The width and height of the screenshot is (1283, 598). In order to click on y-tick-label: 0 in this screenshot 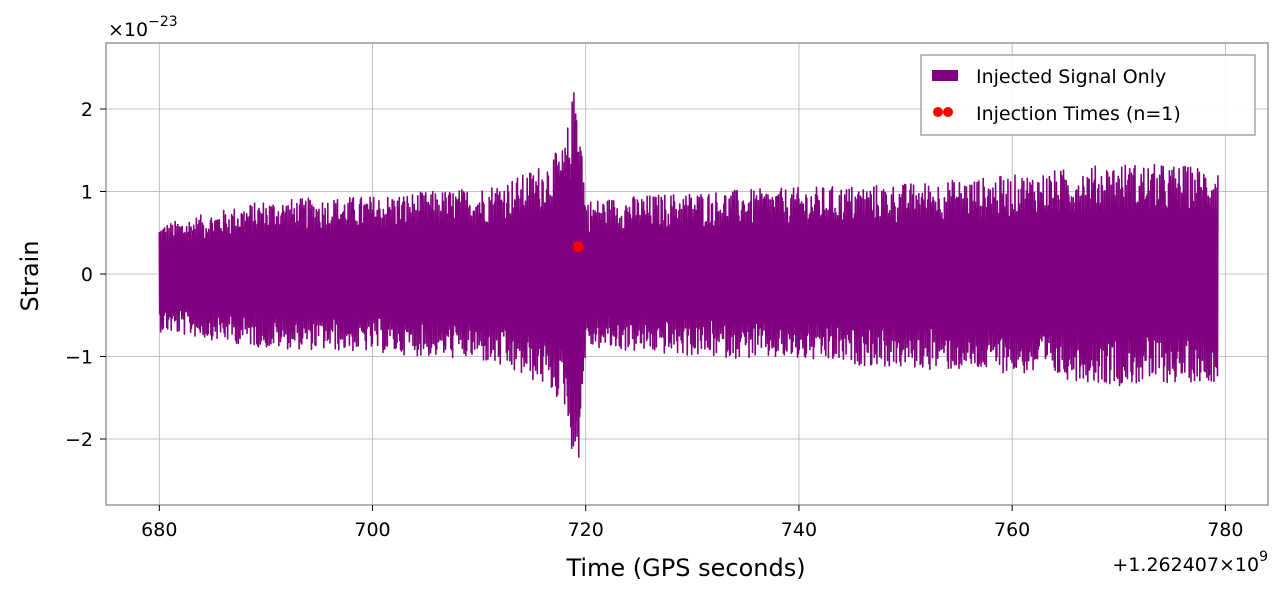, I will do `click(87, 275)`.